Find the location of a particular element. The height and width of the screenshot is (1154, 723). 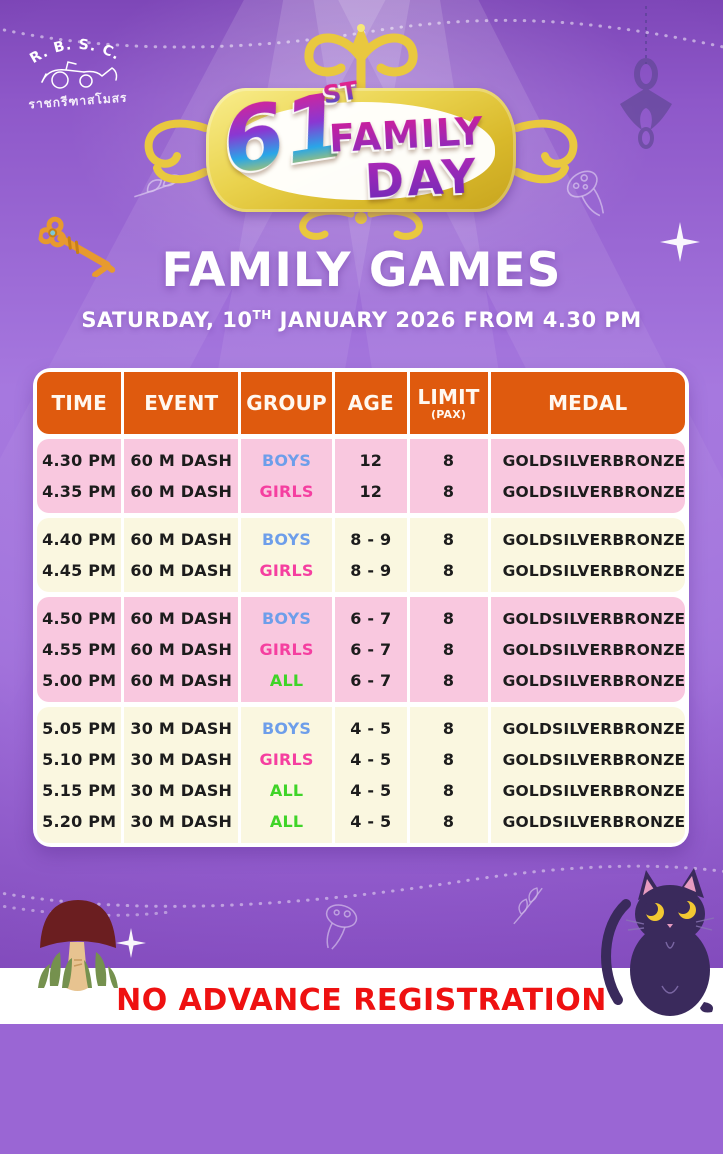

date-ordinal: TH is located at coordinates (262, 315).